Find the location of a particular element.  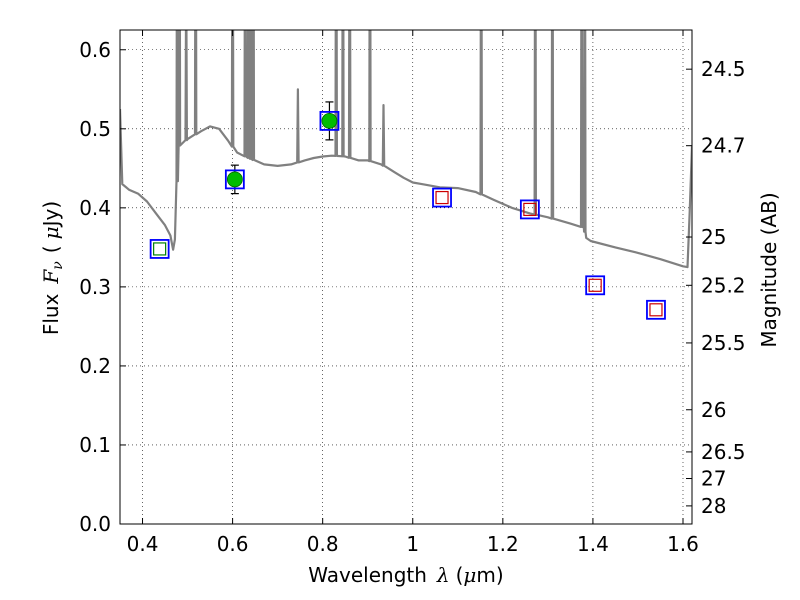

mag-tick-label: 27 is located at coordinates (713, 479).